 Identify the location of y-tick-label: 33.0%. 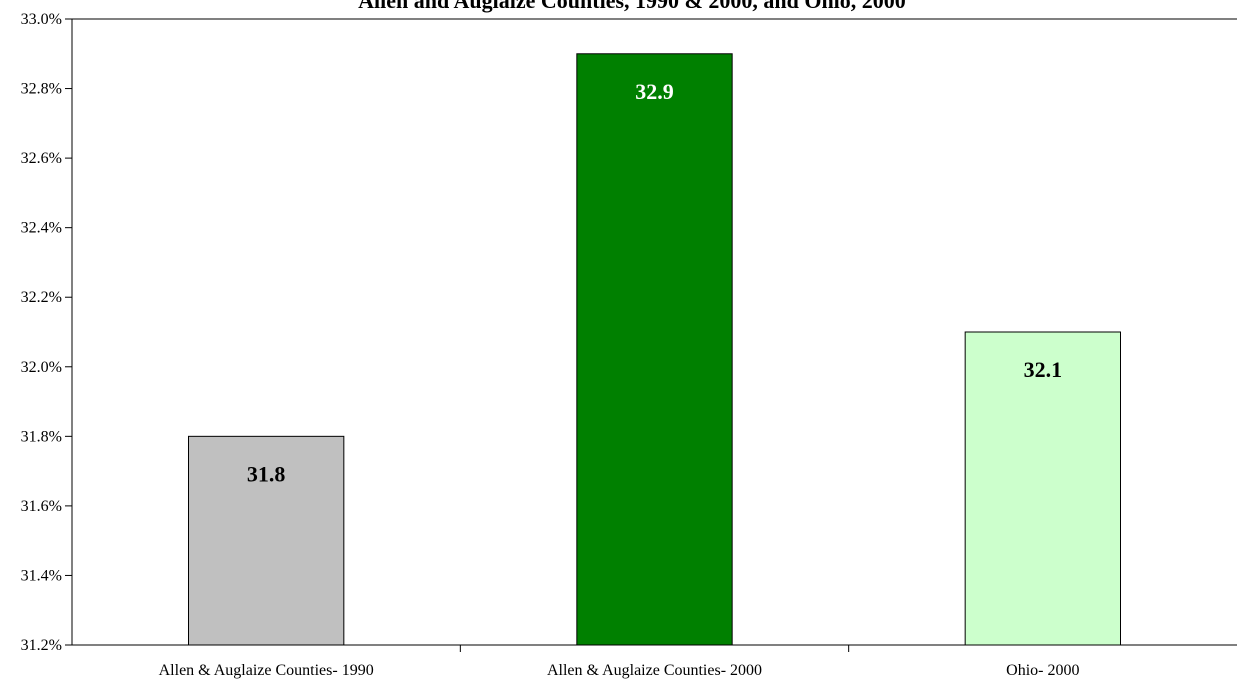
(41, 19).